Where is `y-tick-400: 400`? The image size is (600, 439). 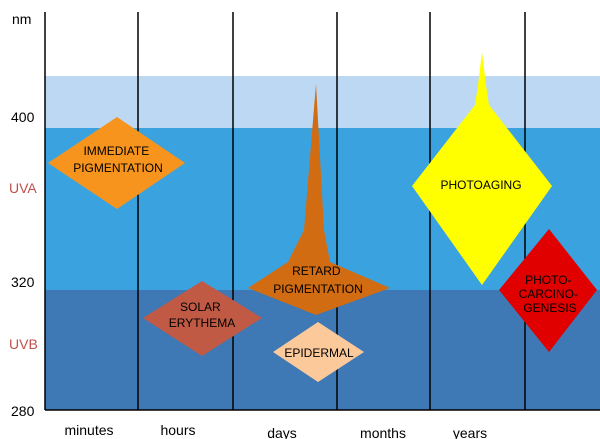
y-tick-400: 400 is located at coordinates (23, 117).